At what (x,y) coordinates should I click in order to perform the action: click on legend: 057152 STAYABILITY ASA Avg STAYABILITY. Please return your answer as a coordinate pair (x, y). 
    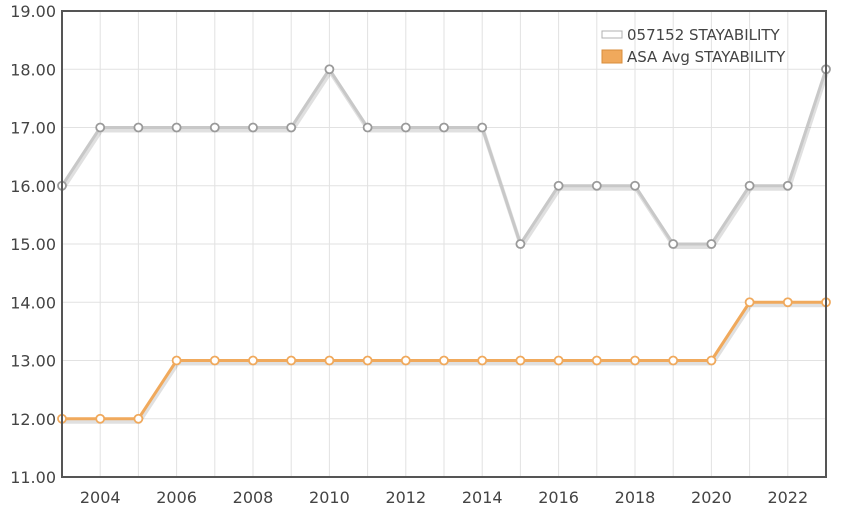
    Looking at the image, I should click on (693, 46).